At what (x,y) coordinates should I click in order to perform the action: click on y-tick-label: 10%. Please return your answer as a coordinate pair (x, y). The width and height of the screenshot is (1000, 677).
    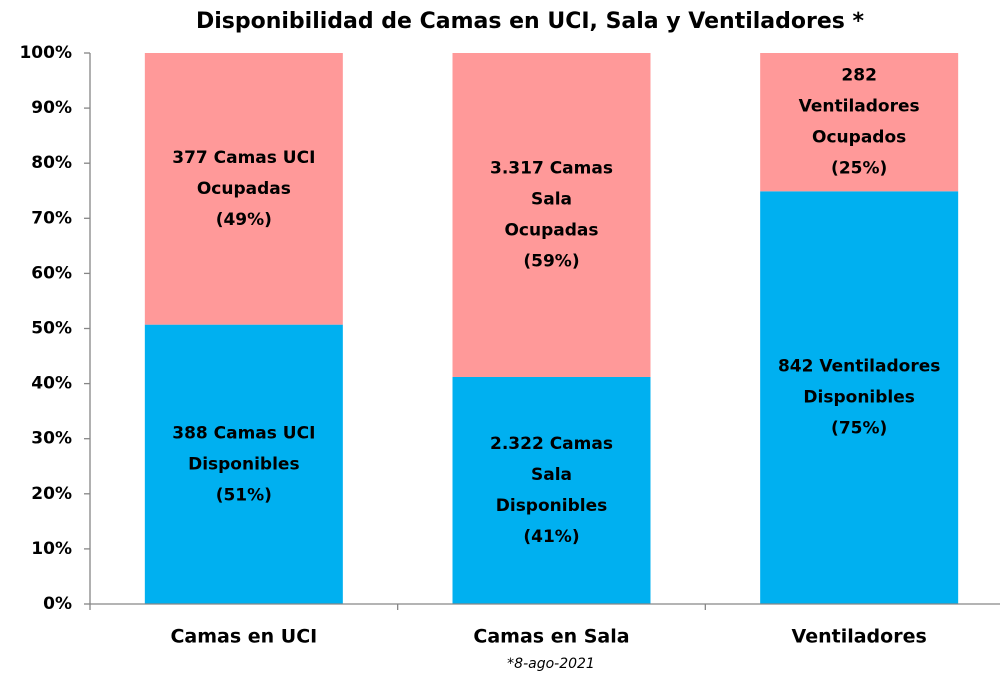
    Looking at the image, I should click on (51, 549).